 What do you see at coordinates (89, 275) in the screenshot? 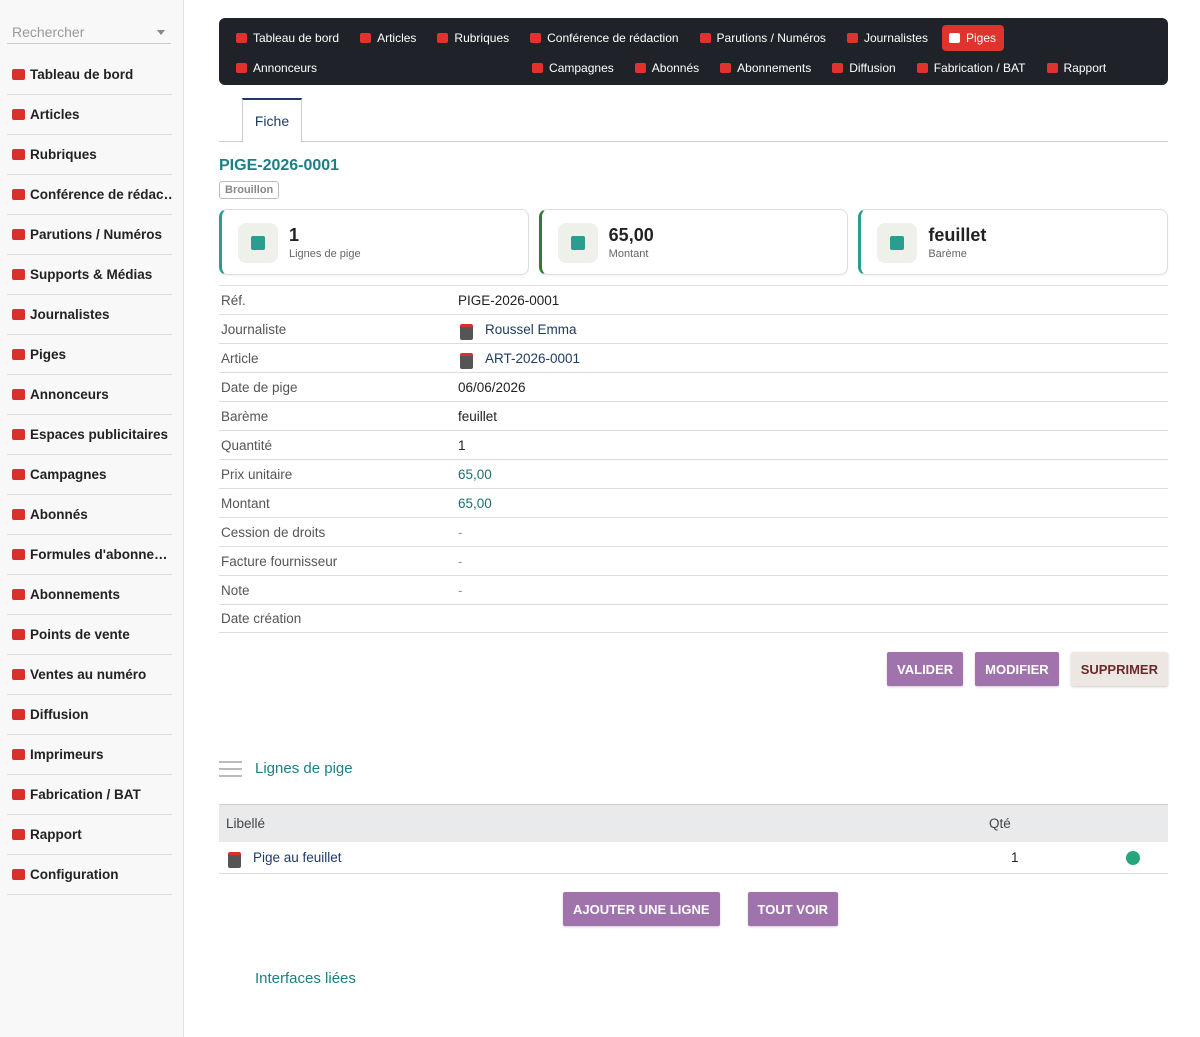
I see `sidebar-item: Supports & Médias` at bounding box center [89, 275].